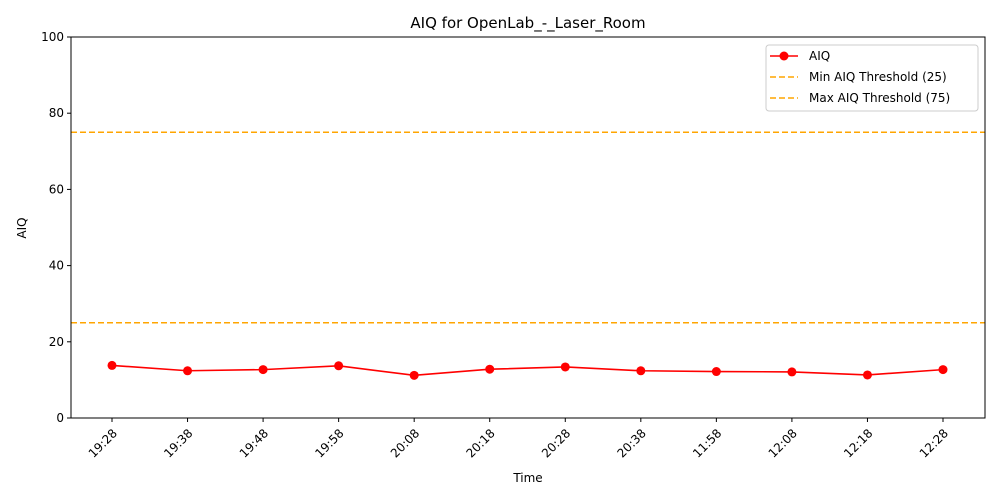 This screenshot has width=1000, height=500. Describe the element at coordinates (819, 56) in the screenshot. I see `legend-label: AIQ` at that location.